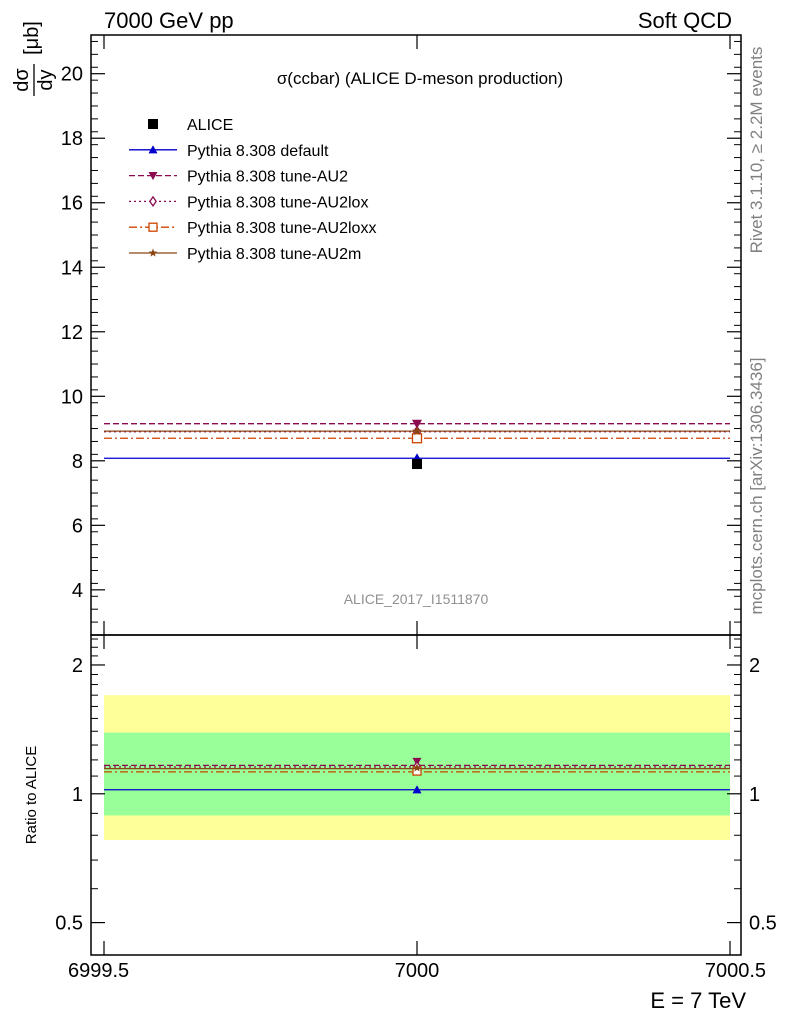 This screenshot has height=1024, width=786. I want to click on ratio-y-axis-label: Ratio to ALICE, so click(31, 795).